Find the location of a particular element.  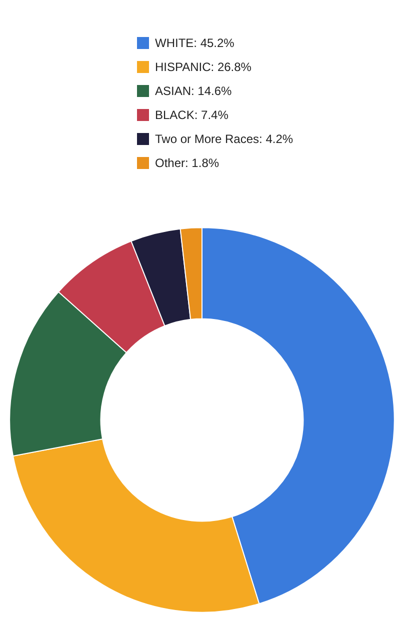

legend-label: HISPANIC: 26.8% is located at coordinates (203, 67).